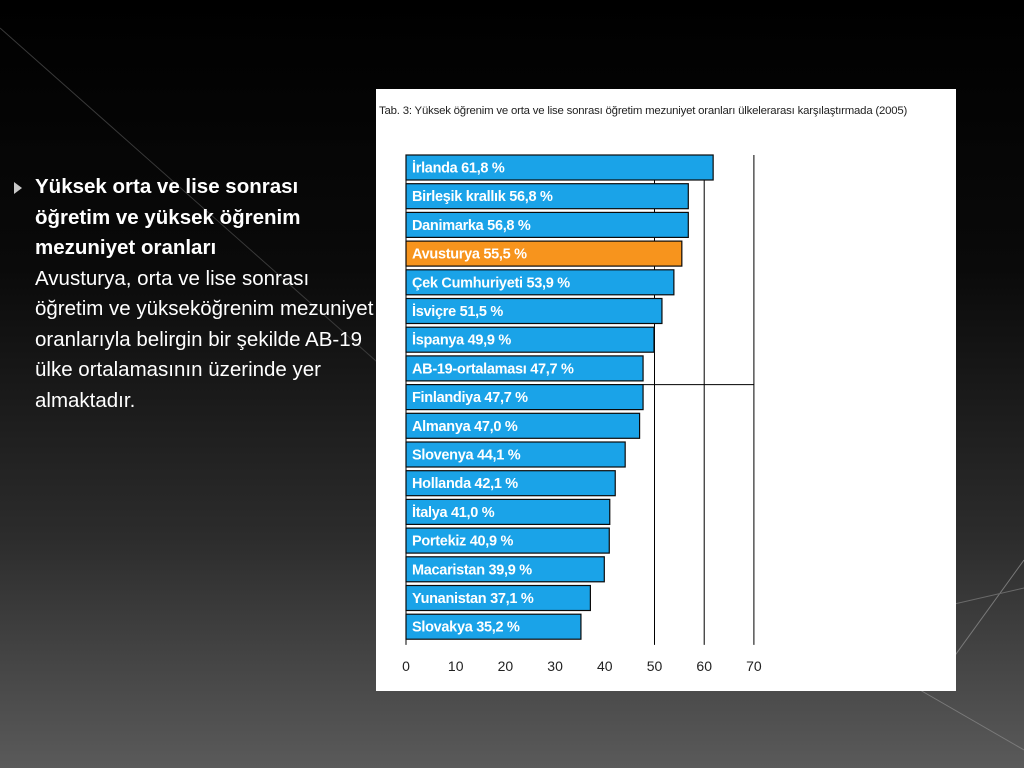  I want to click on x-tick-label: 40, so click(605, 666).